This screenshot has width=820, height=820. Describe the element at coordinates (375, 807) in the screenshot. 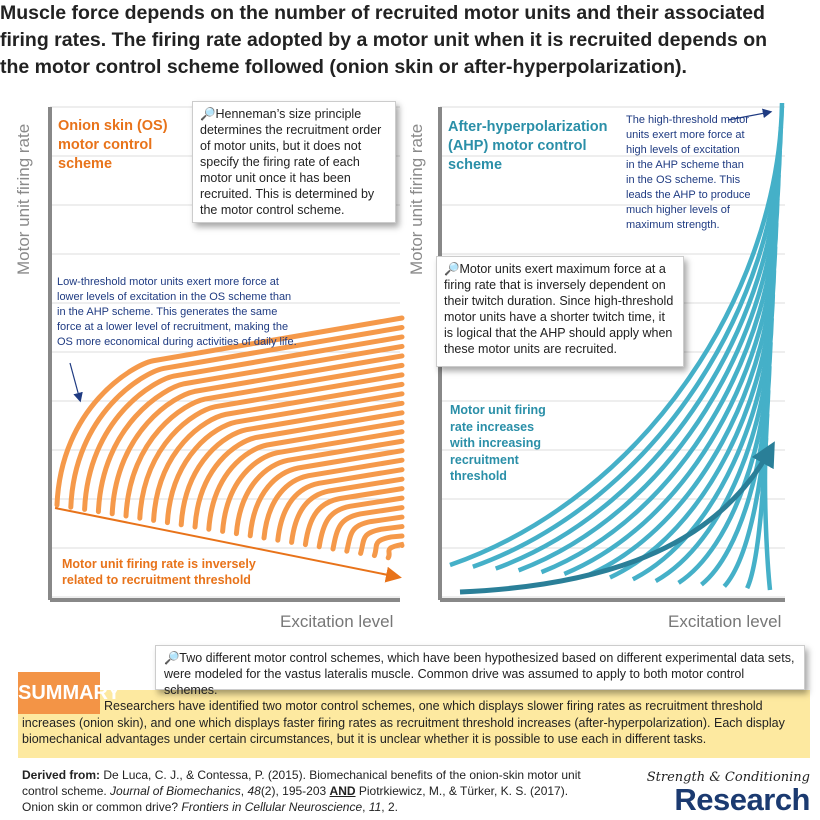

I see `citation-volume: 11` at that location.